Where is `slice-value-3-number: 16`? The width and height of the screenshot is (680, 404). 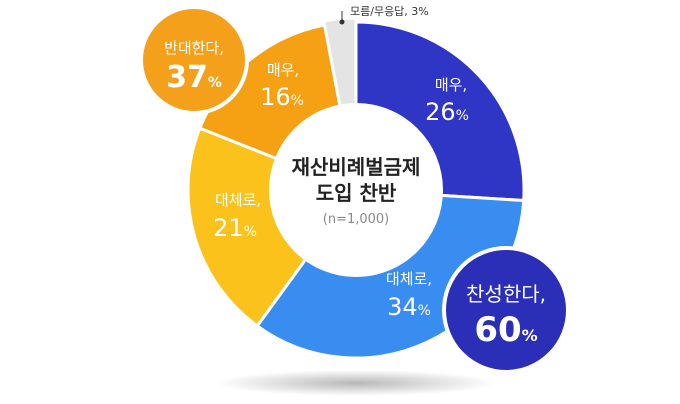
slice-value-3-number: 16 is located at coordinates (275, 97).